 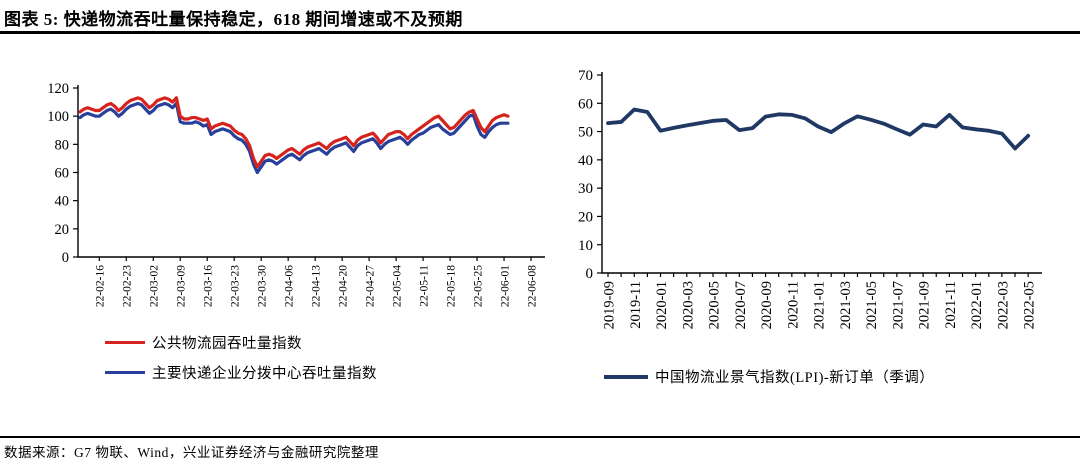 I want to click on footer-divider, so click(x=540, y=437).